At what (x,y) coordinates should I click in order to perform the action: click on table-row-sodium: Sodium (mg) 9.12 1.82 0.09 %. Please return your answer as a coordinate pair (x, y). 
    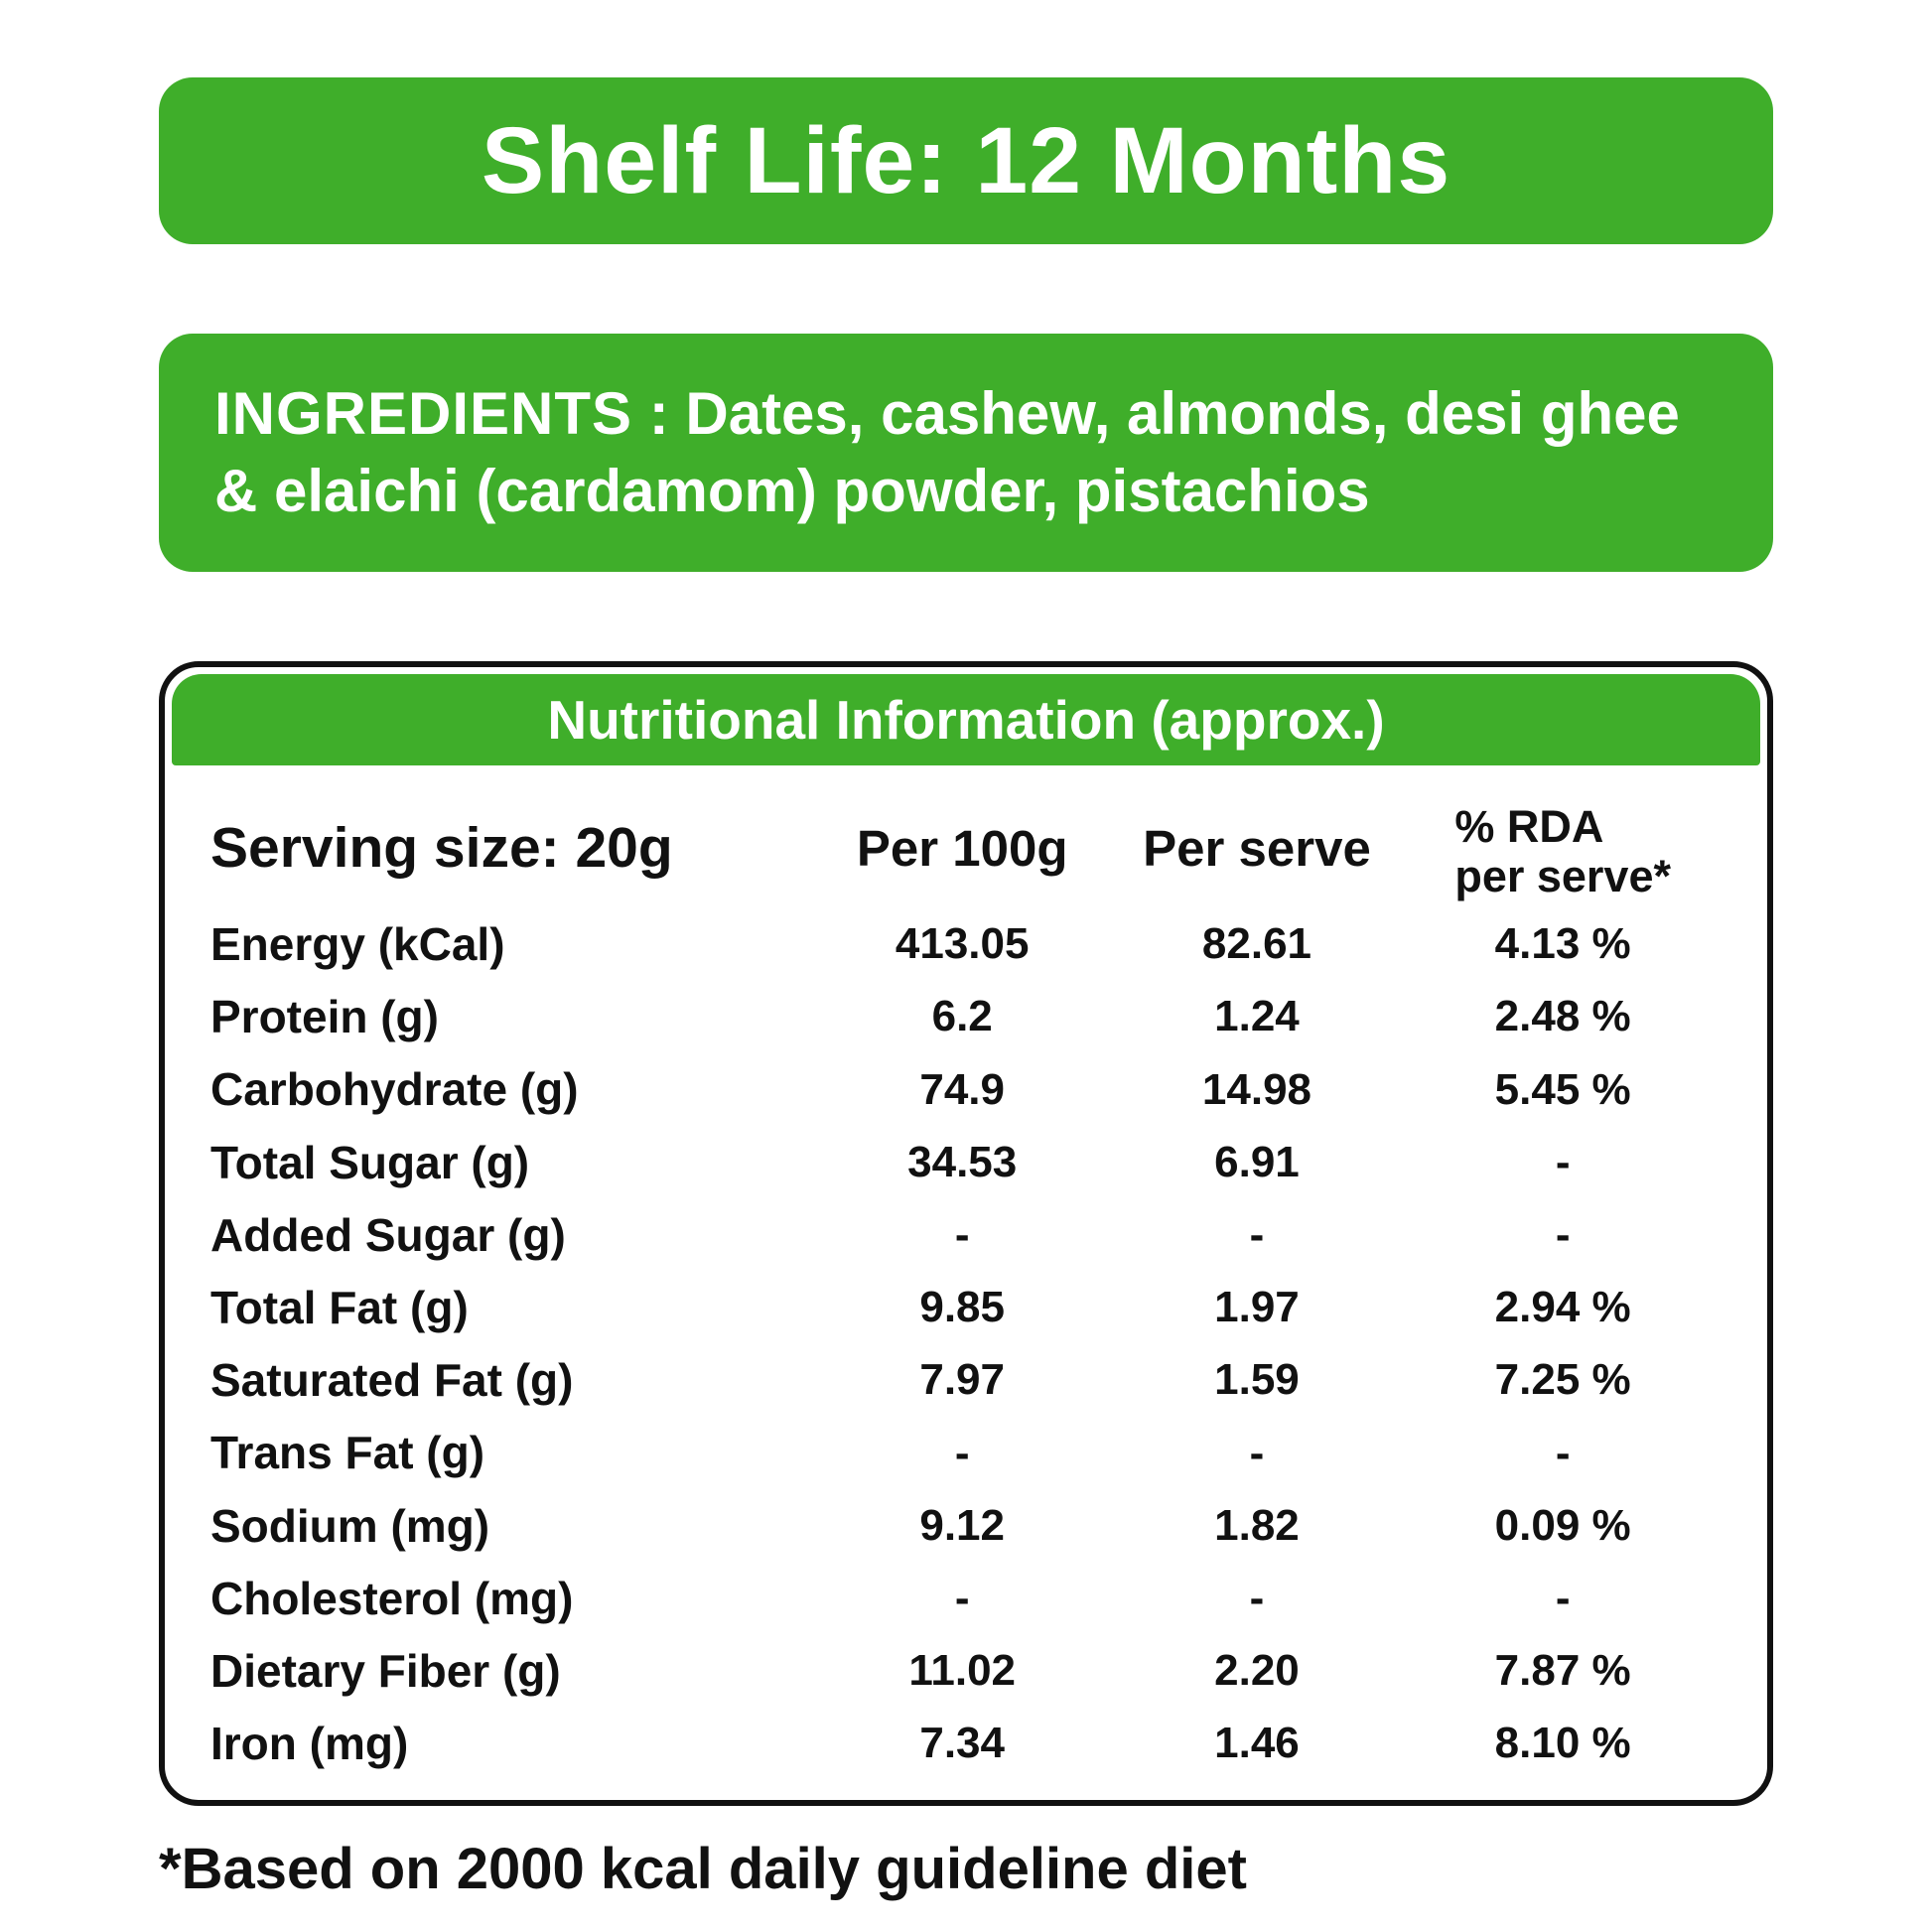
    Looking at the image, I should click on (966, 1526).